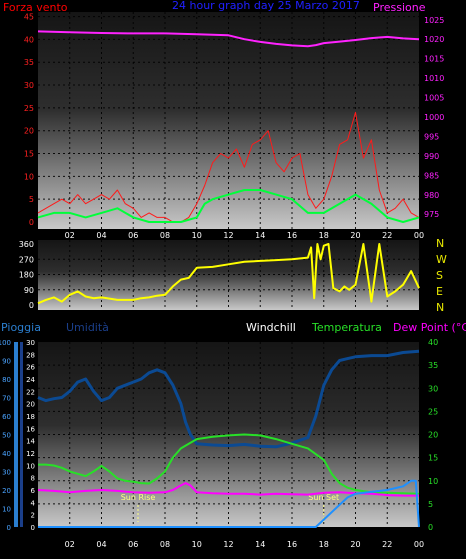 This screenshot has width=466, height=559. Describe the element at coordinates (346, 327) in the screenshot. I see `temperatura-axis-title: Temperatura` at that location.